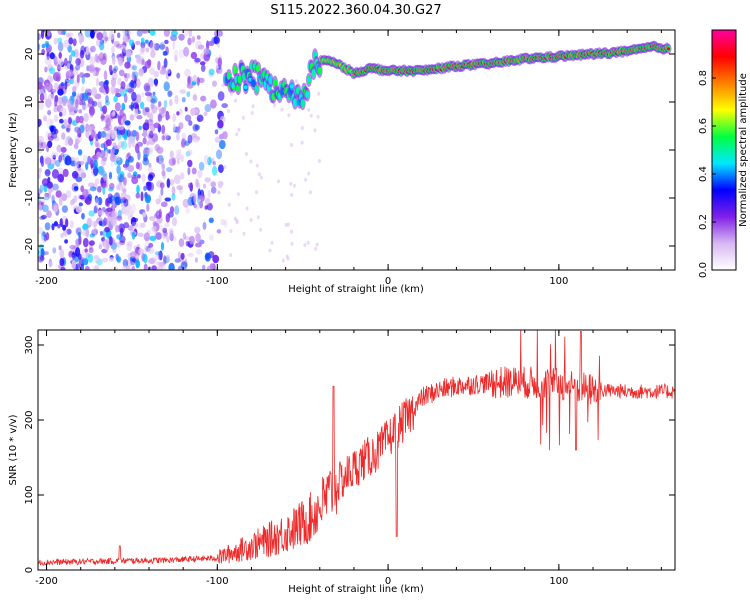  What do you see at coordinates (703, 270) in the screenshot?
I see `colorbar-tick-label: 0.0` at bounding box center [703, 270].